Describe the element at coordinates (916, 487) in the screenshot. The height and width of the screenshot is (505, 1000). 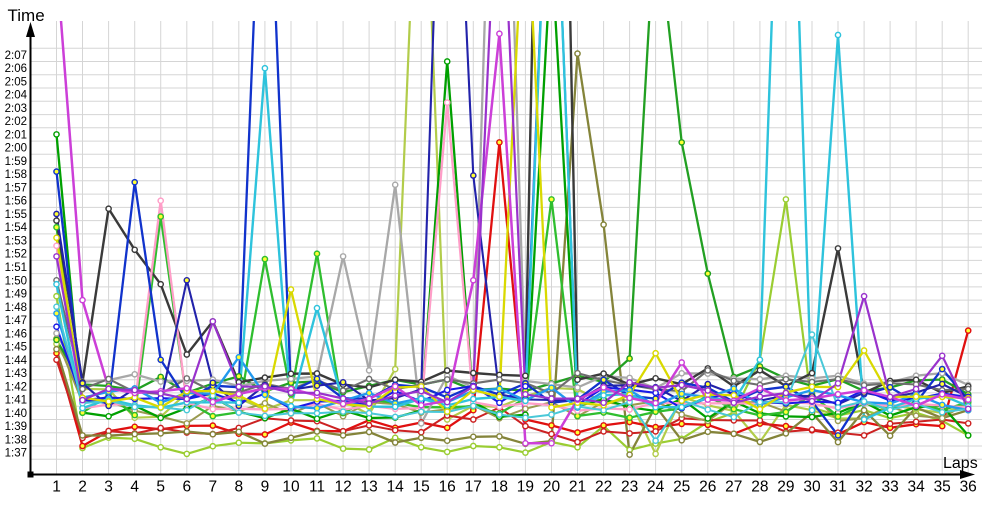
I see `svg-text: 34` at that location.